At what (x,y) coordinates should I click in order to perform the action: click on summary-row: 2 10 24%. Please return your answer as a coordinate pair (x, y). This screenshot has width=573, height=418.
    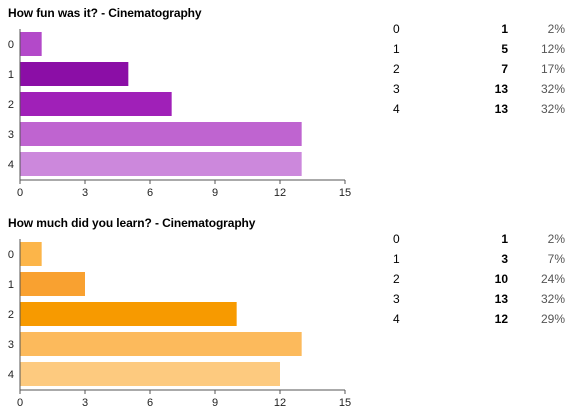
    Looking at the image, I should click on (475, 279).